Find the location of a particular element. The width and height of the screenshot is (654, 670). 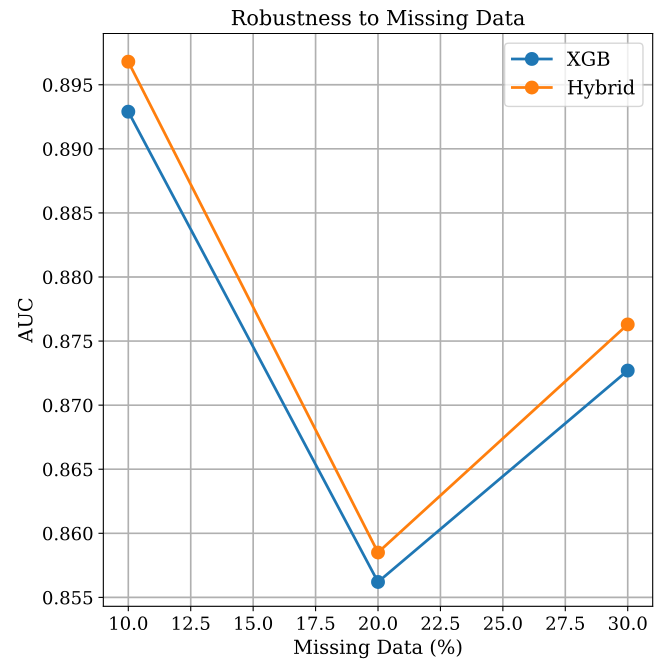

y-tick-label: 0.855 is located at coordinates (67, 597).